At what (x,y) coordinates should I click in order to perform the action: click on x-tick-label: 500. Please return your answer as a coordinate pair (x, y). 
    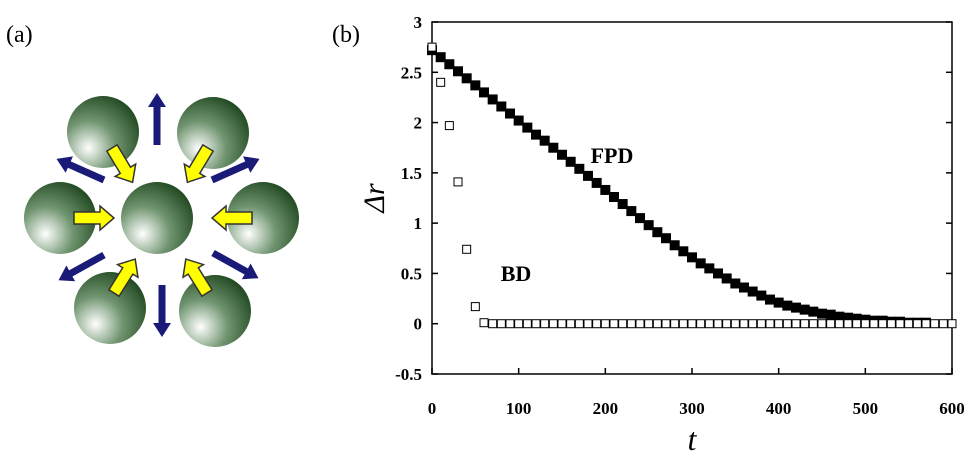
    Looking at the image, I should click on (866, 408).